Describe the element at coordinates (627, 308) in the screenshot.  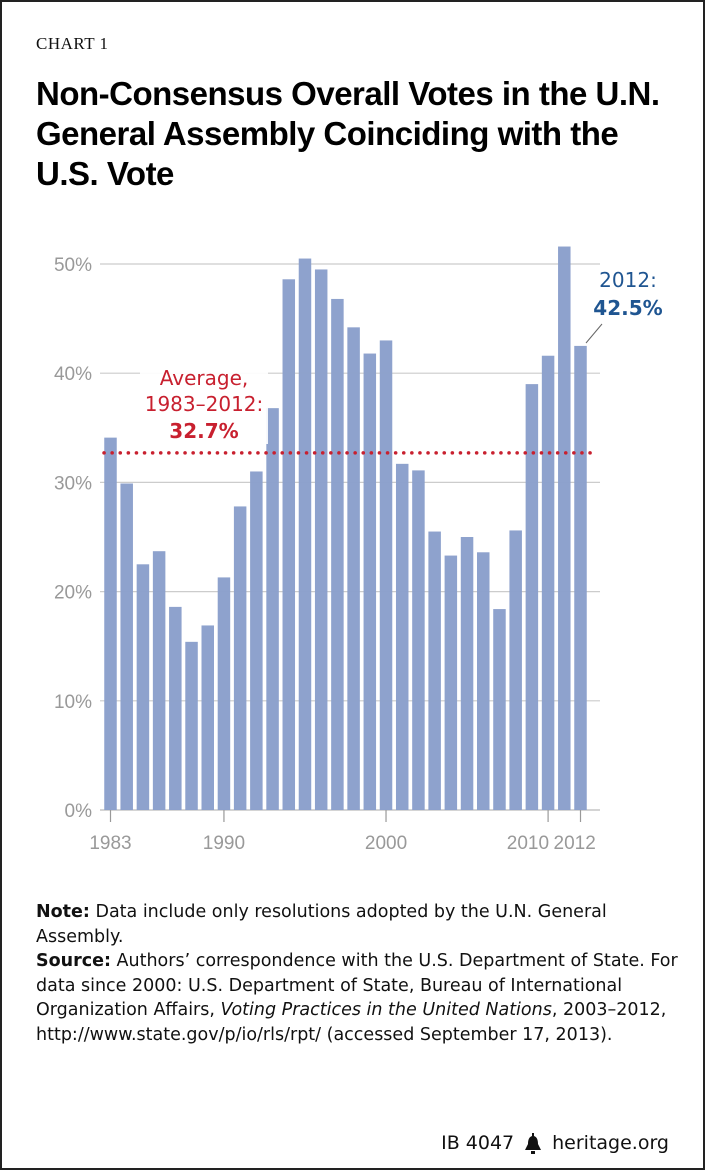
I see `callout-value: 42.5%` at that location.